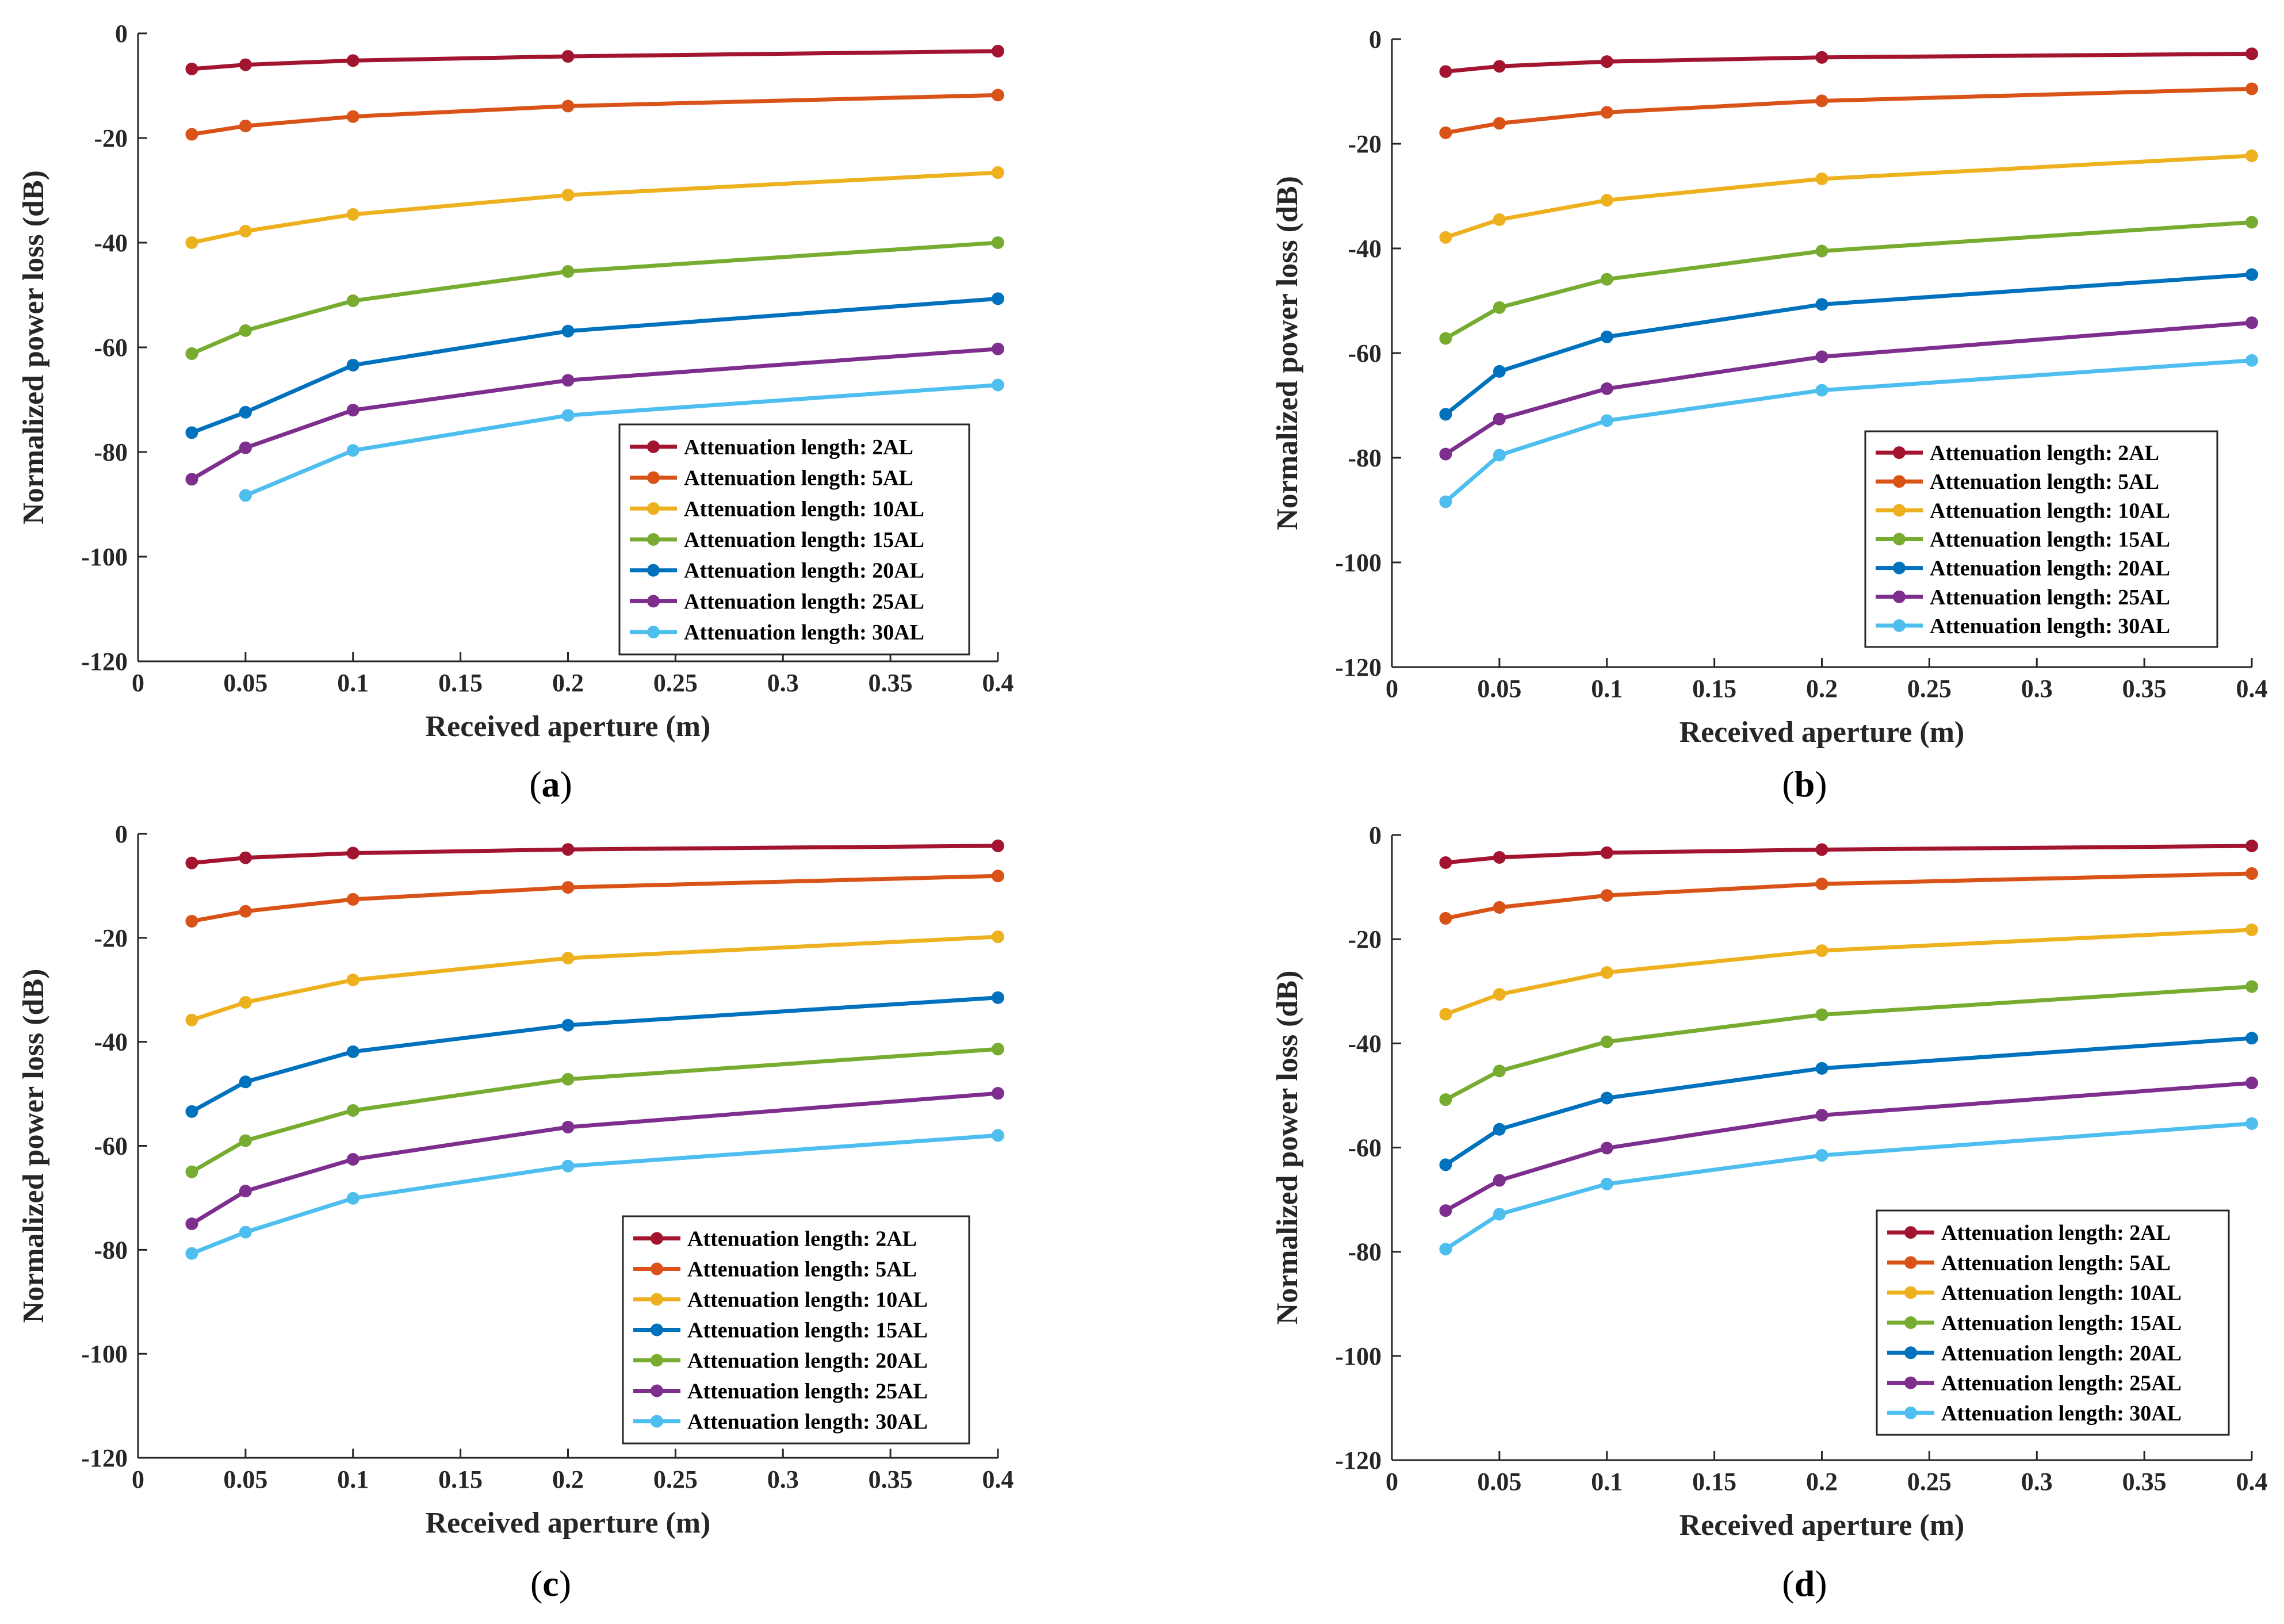 This screenshot has width=2284, height=1624. I want to click on legend-entry: Attenuation length: 30AL, so click(804, 633).